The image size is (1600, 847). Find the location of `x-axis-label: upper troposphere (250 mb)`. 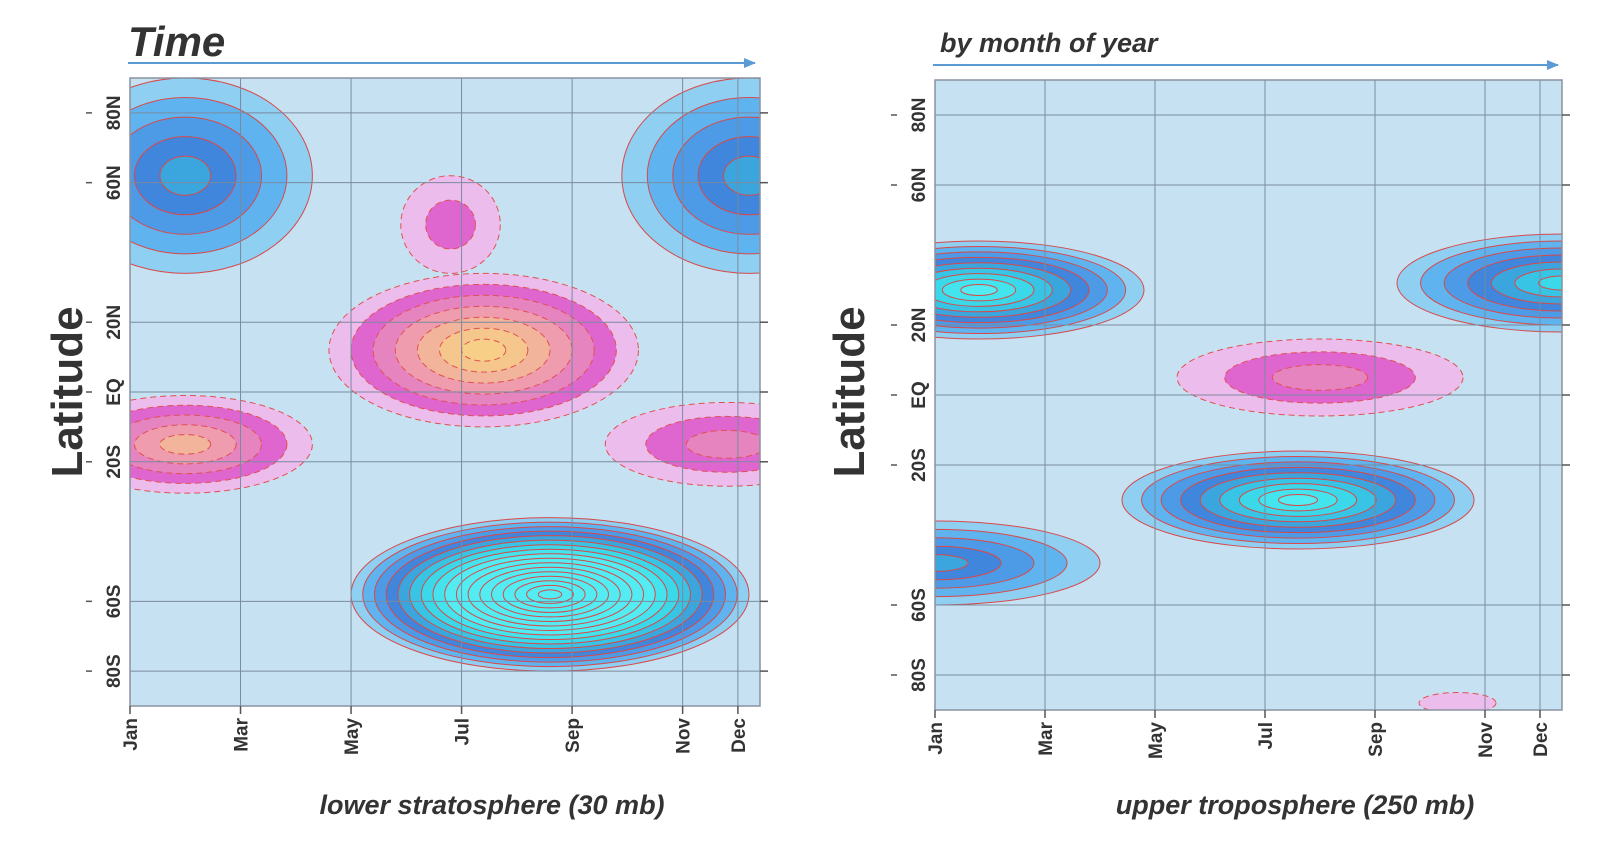

x-axis-label: upper troposphere (250 mb) is located at coordinates (1295, 805).